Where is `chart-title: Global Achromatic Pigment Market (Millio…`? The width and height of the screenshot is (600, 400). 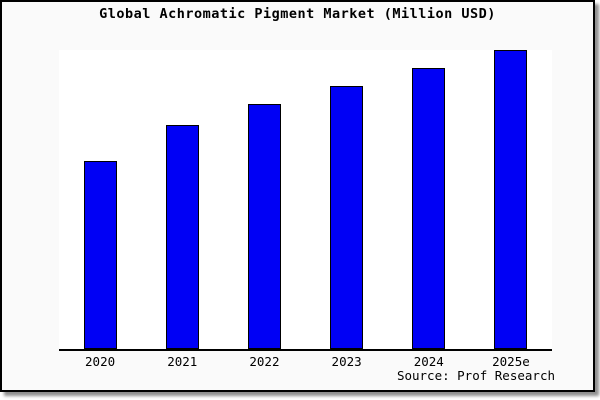 chart-title: Global Achromatic Pigment Market (Millio… is located at coordinates (297, 14).